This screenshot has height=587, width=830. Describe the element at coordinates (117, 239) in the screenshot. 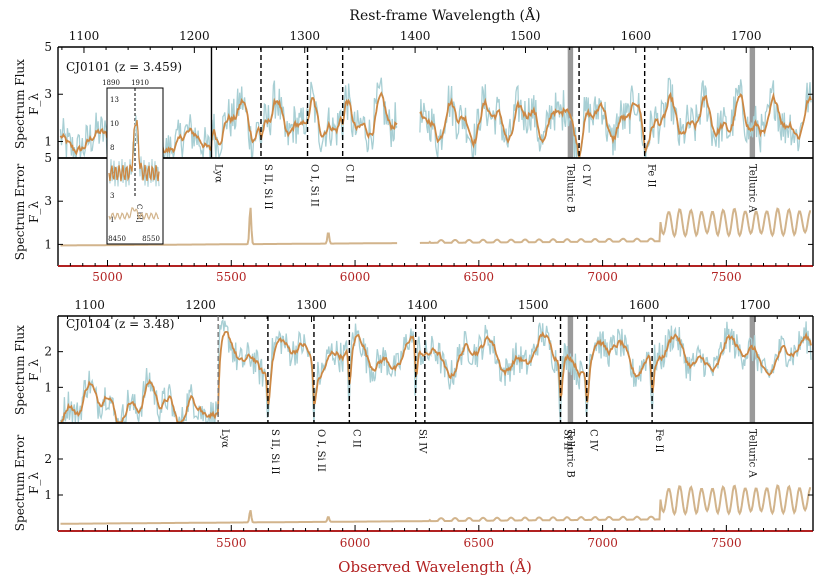

I see `inset-bottom-tick: 8450` at that location.